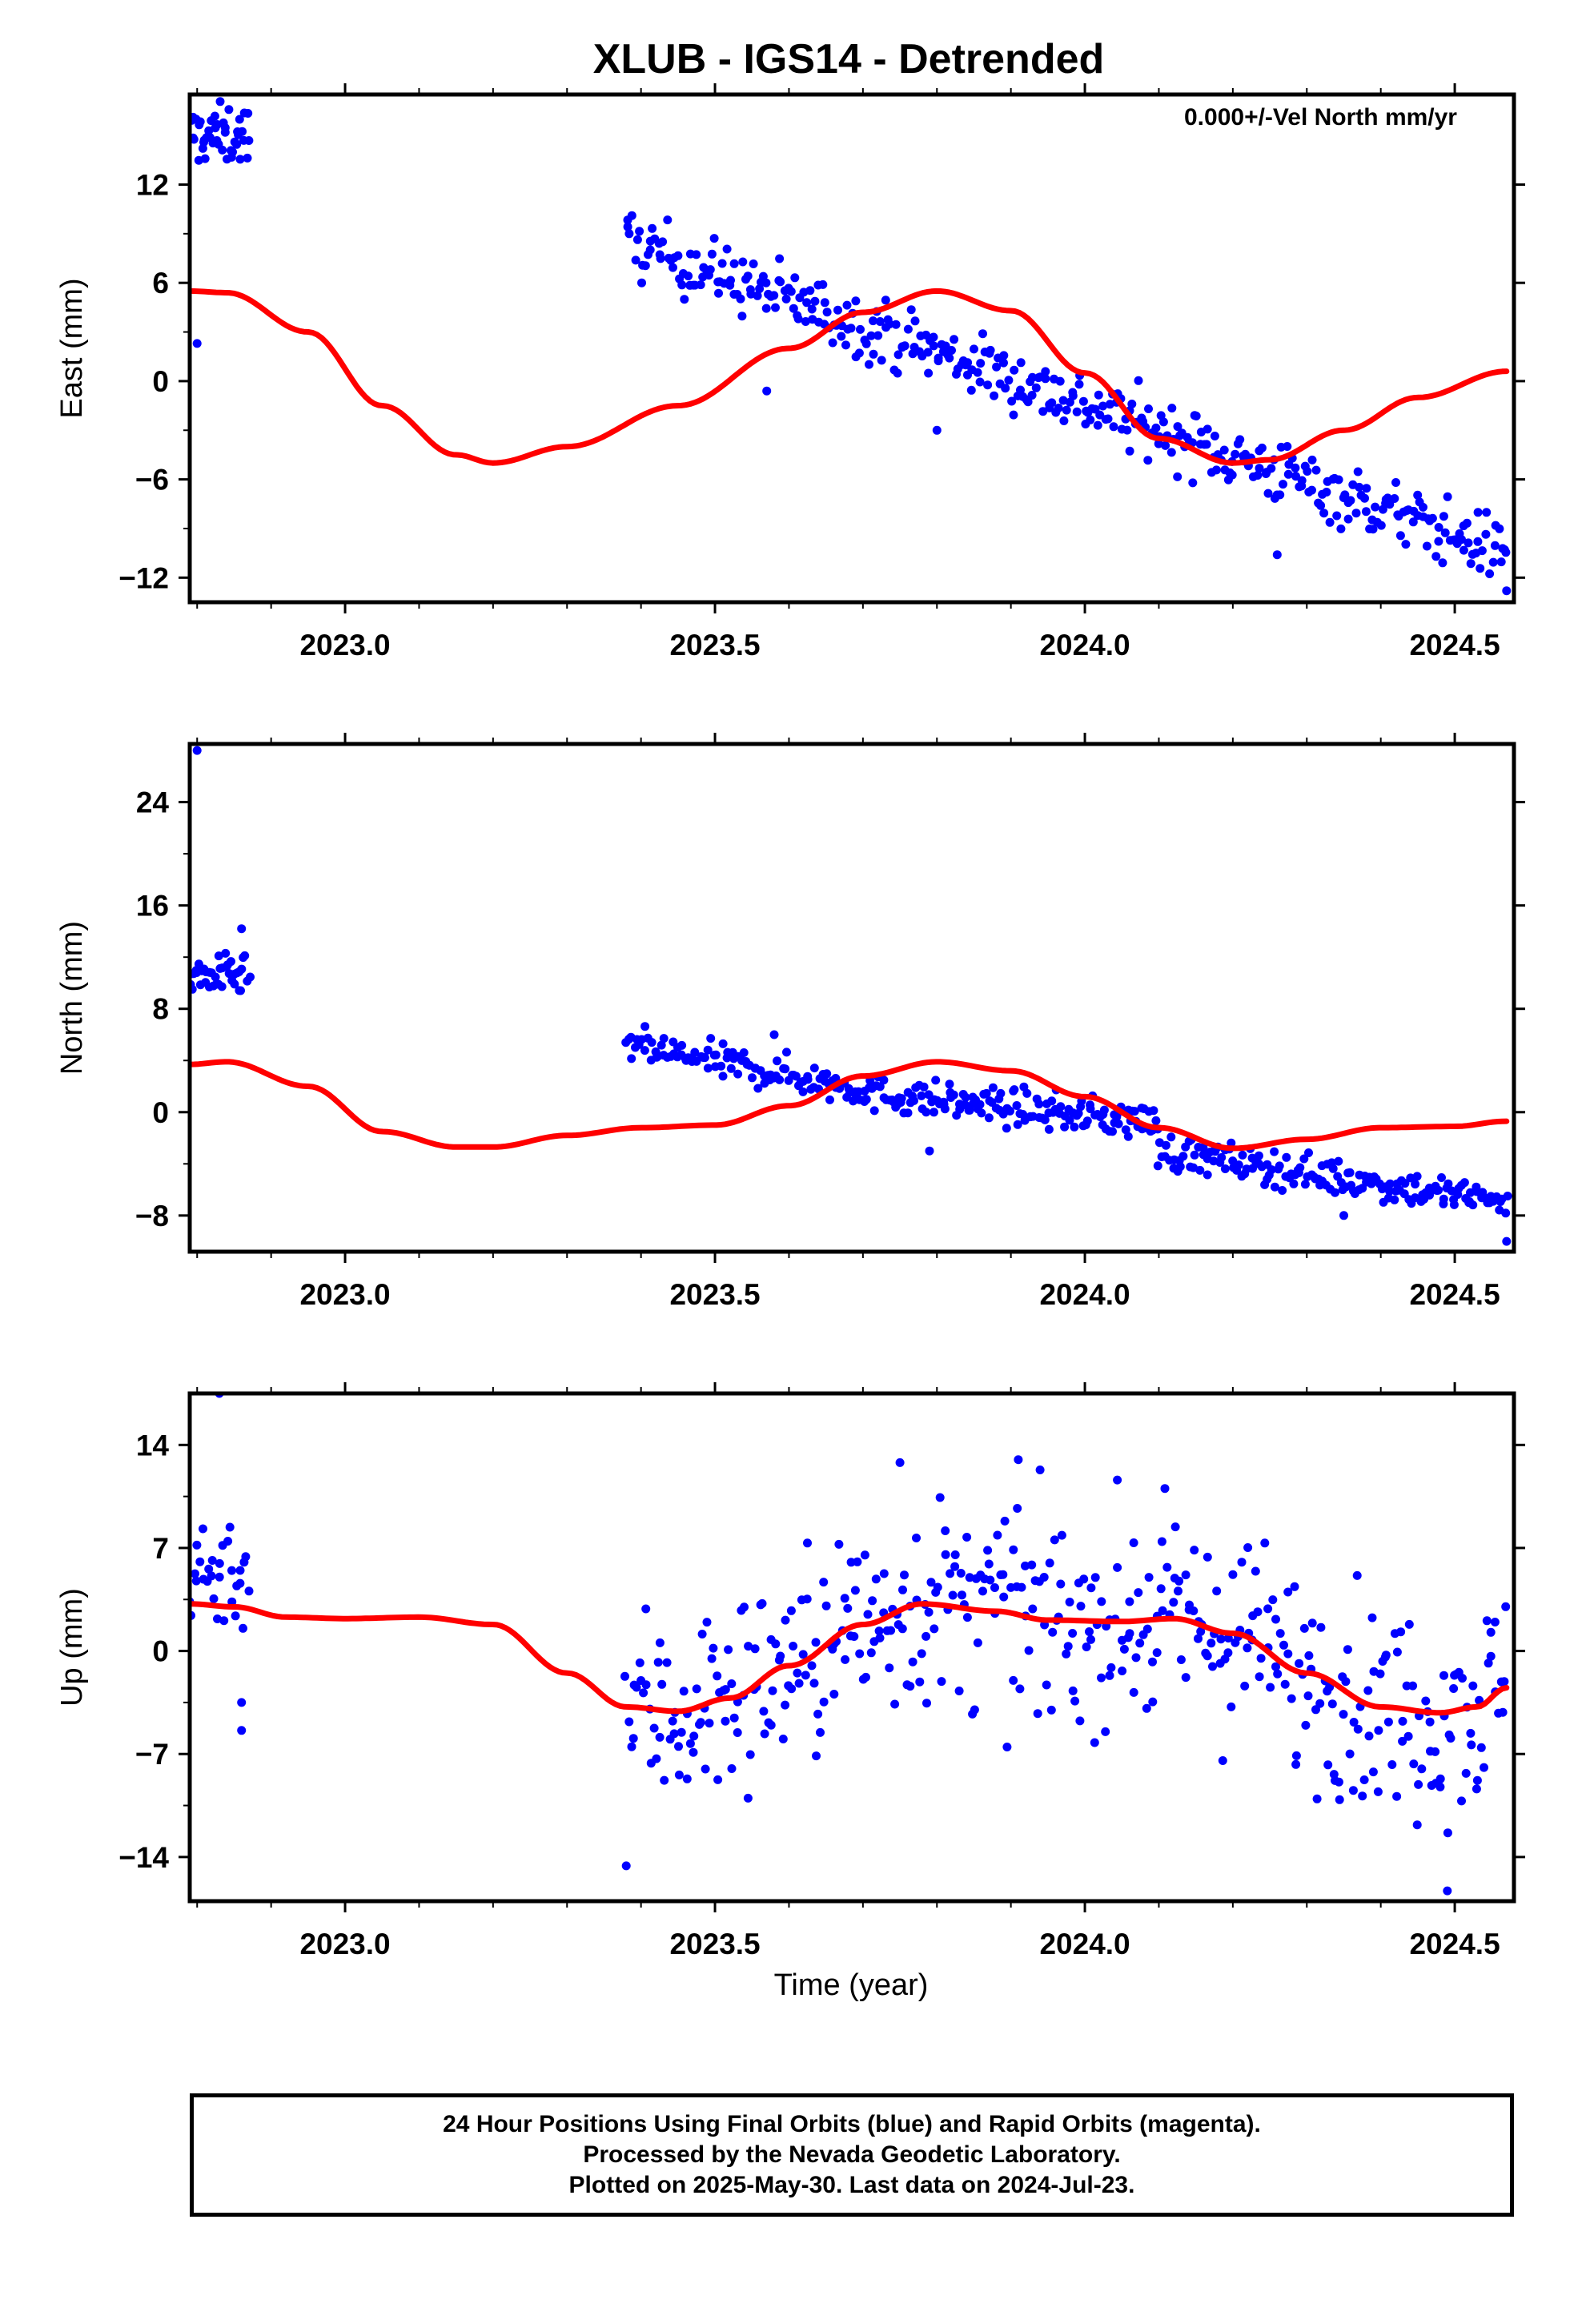 This screenshot has width=1582, height=2324. What do you see at coordinates (152, 1754) in the screenshot?
I see `up-ytick-label: −7` at bounding box center [152, 1754].